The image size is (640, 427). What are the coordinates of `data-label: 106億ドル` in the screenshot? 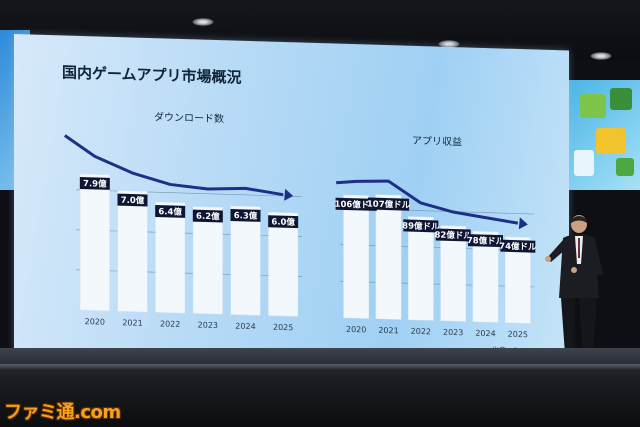 It's located at (357, 205).